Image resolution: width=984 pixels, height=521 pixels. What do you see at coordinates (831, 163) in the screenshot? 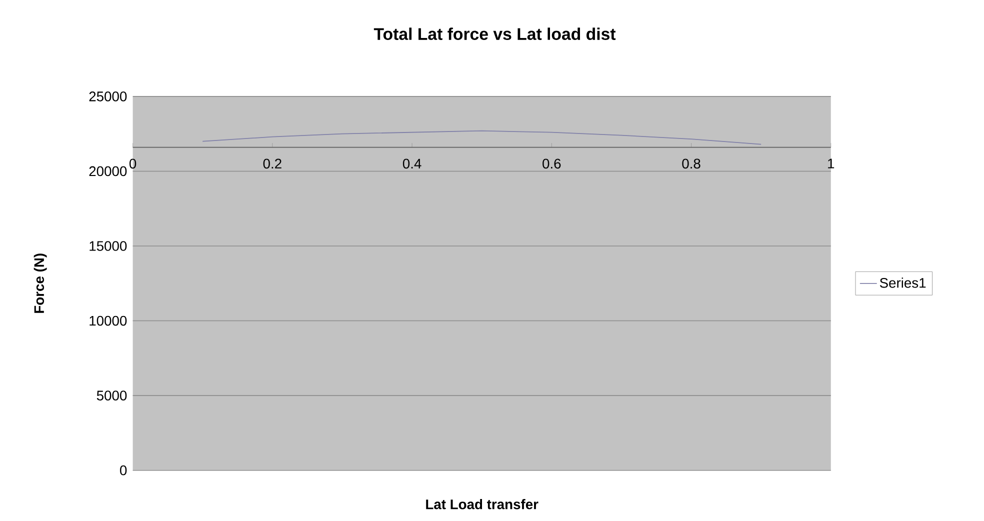
I see `x-tick-label: 1` at bounding box center [831, 163].